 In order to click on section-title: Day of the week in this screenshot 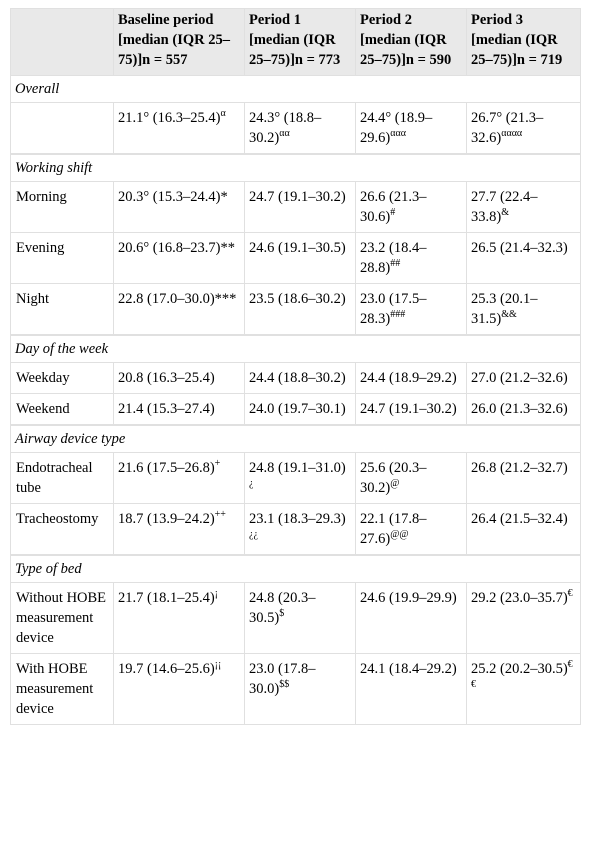, I will do `click(295, 349)`.